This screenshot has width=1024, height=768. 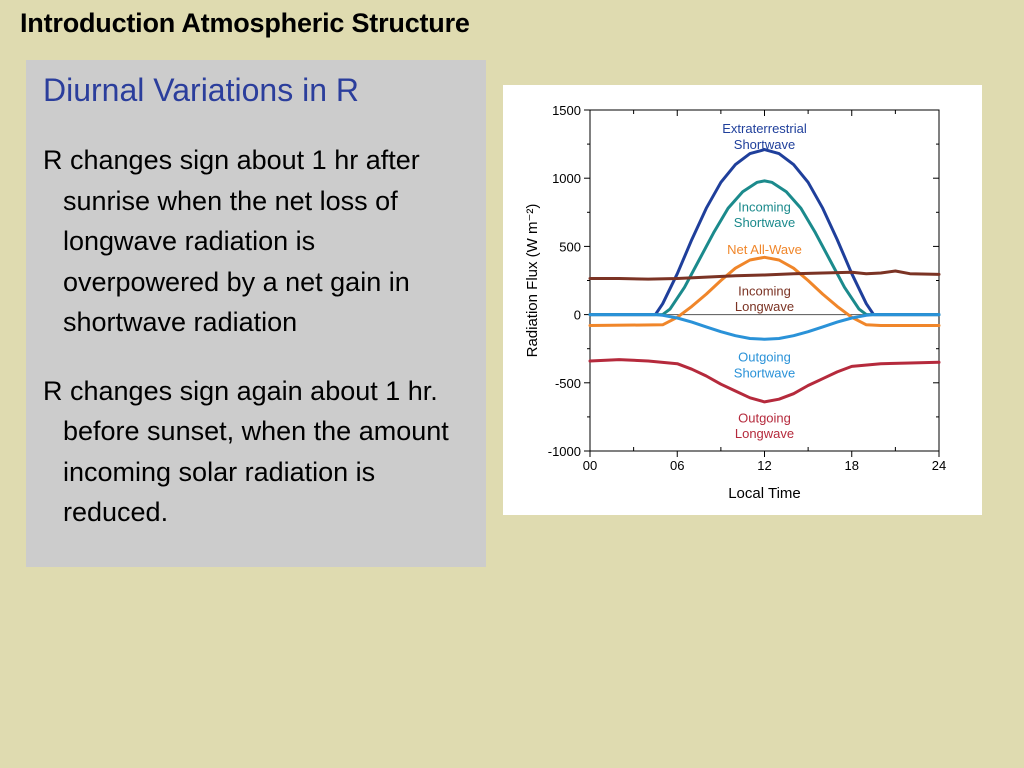 I want to click on x-tick-label: 12, so click(x=764, y=465).